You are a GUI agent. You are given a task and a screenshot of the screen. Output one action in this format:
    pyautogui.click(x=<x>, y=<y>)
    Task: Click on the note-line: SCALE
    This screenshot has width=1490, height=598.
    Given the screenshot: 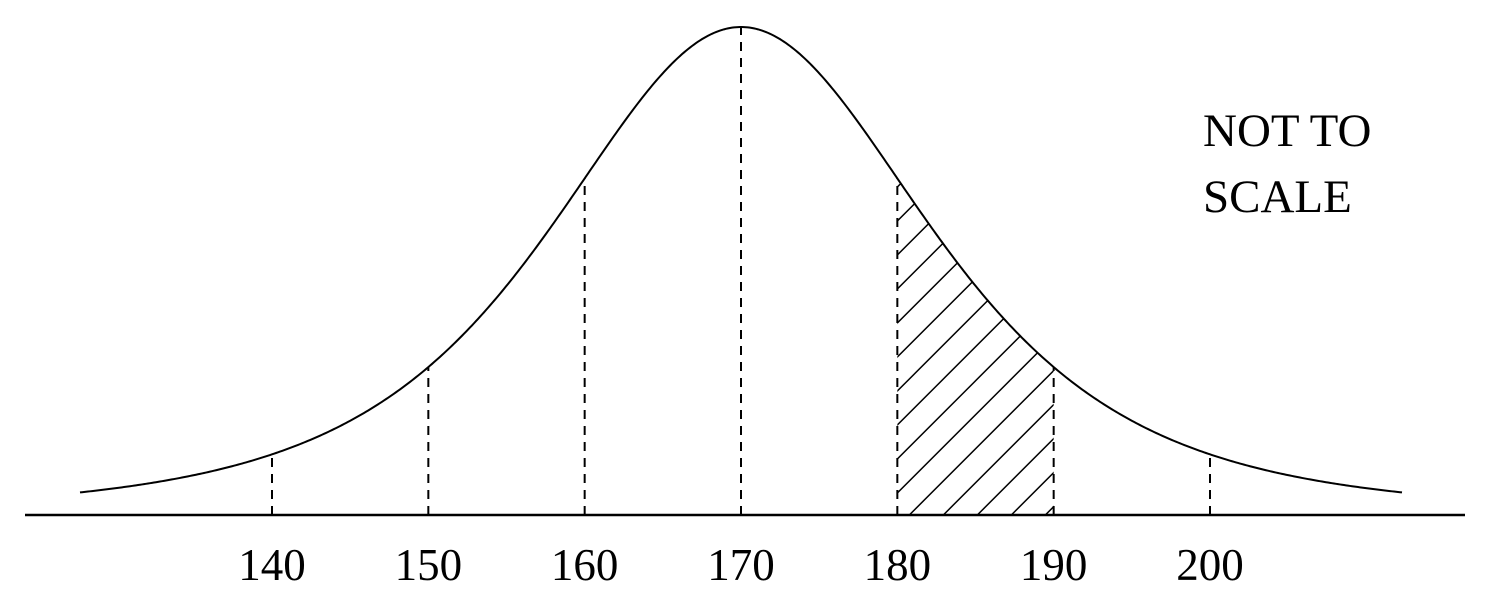 What is the action you would take?
    pyautogui.click(x=1277, y=197)
    